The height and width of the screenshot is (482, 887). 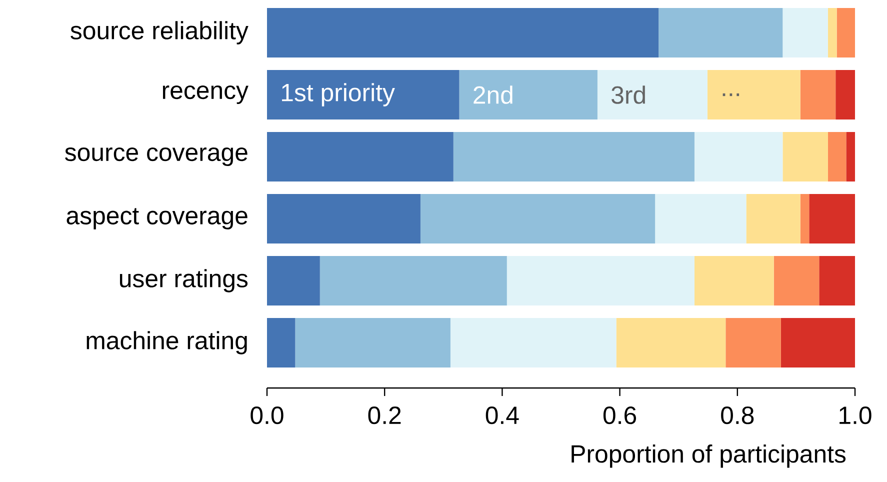 What do you see at coordinates (856, 415) in the screenshot?
I see `x-tick-label: 1.0` at bounding box center [856, 415].